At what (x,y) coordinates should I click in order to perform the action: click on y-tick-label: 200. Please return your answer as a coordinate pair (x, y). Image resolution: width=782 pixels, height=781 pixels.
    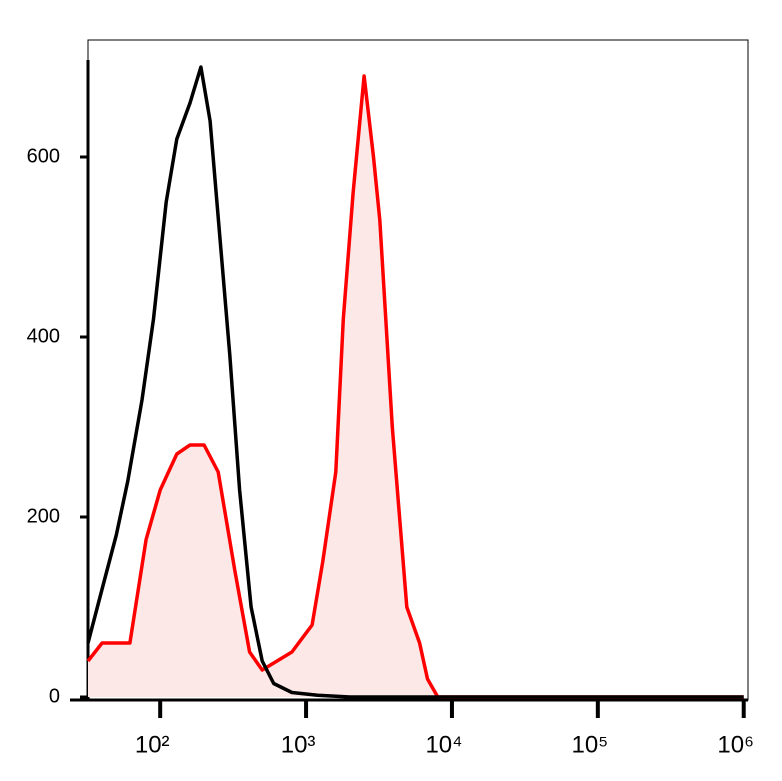
    Looking at the image, I should click on (43, 516).